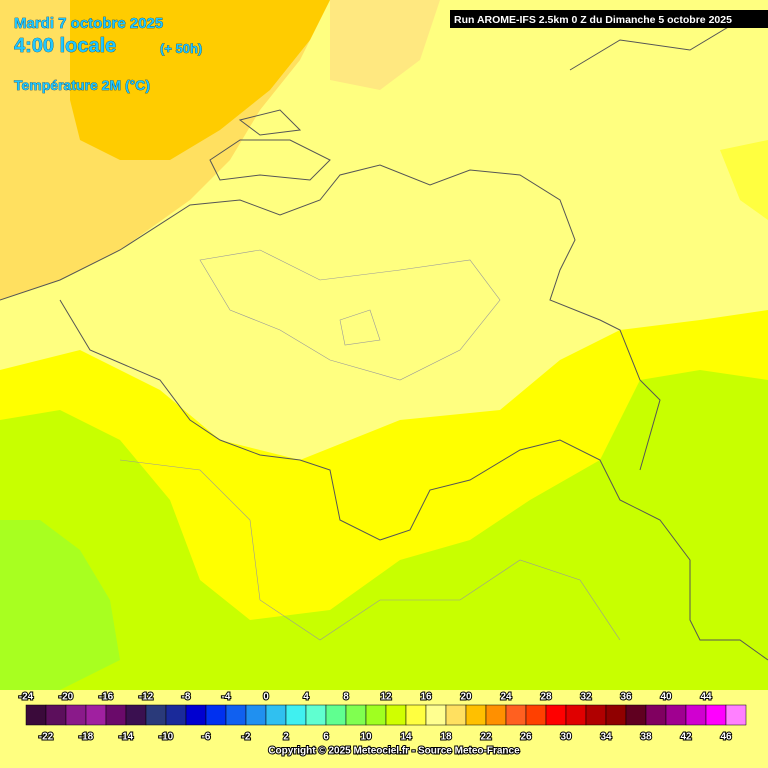  I want to click on legend-label: 40, so click(666, 697).